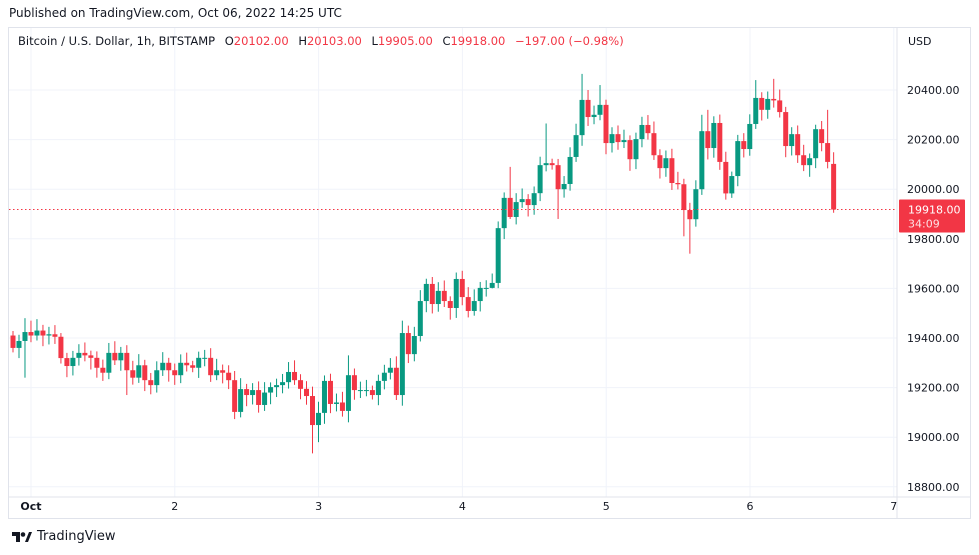 Image resolution: width=979 pixels, height=555 pixels. What do you see at coordinates (933, 338) in the screenshot?
I see `y-tick-label: 19400.00` at bounding box center [933, 338].